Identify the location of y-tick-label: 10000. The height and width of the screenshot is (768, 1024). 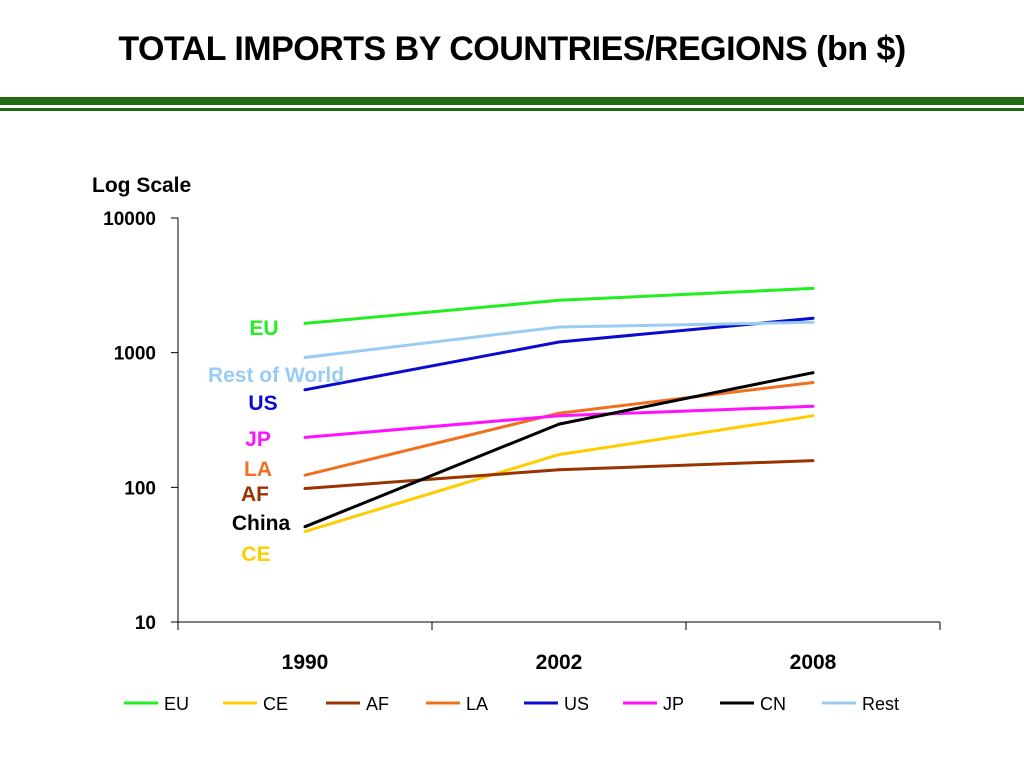
(129, 219).